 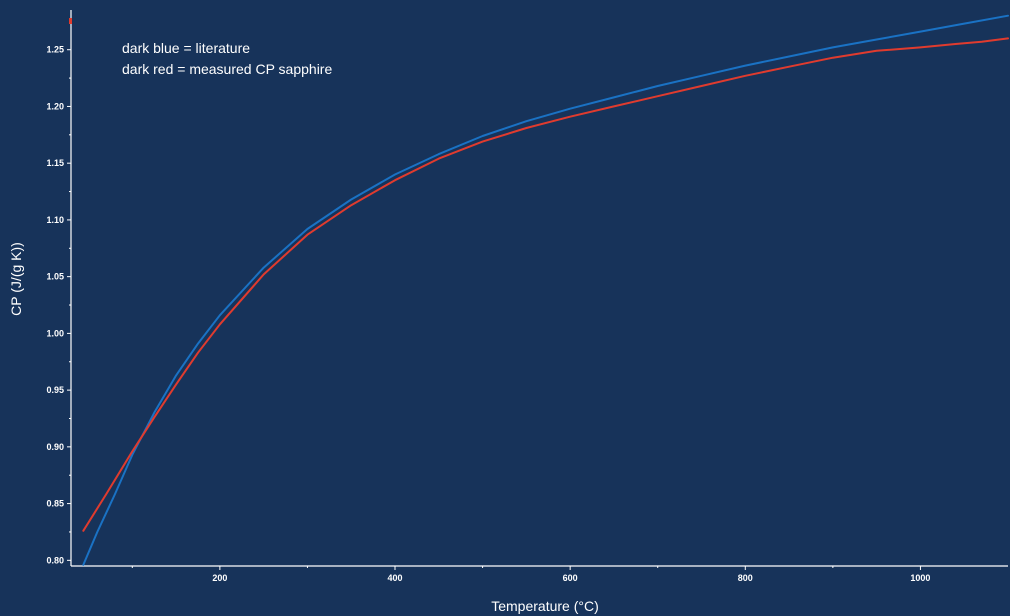 What do you see at coordinates (55, 220) in the screenshot?
I see `y-tick-label: 1.10` at bounding box center [55, 220].